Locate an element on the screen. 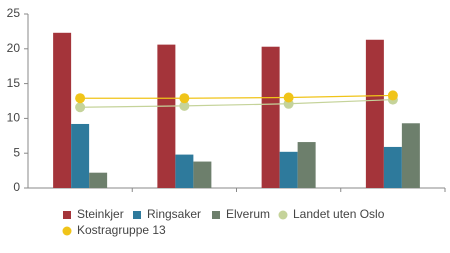  legend-label: Ringsaker is located at coordinates (174, 214).